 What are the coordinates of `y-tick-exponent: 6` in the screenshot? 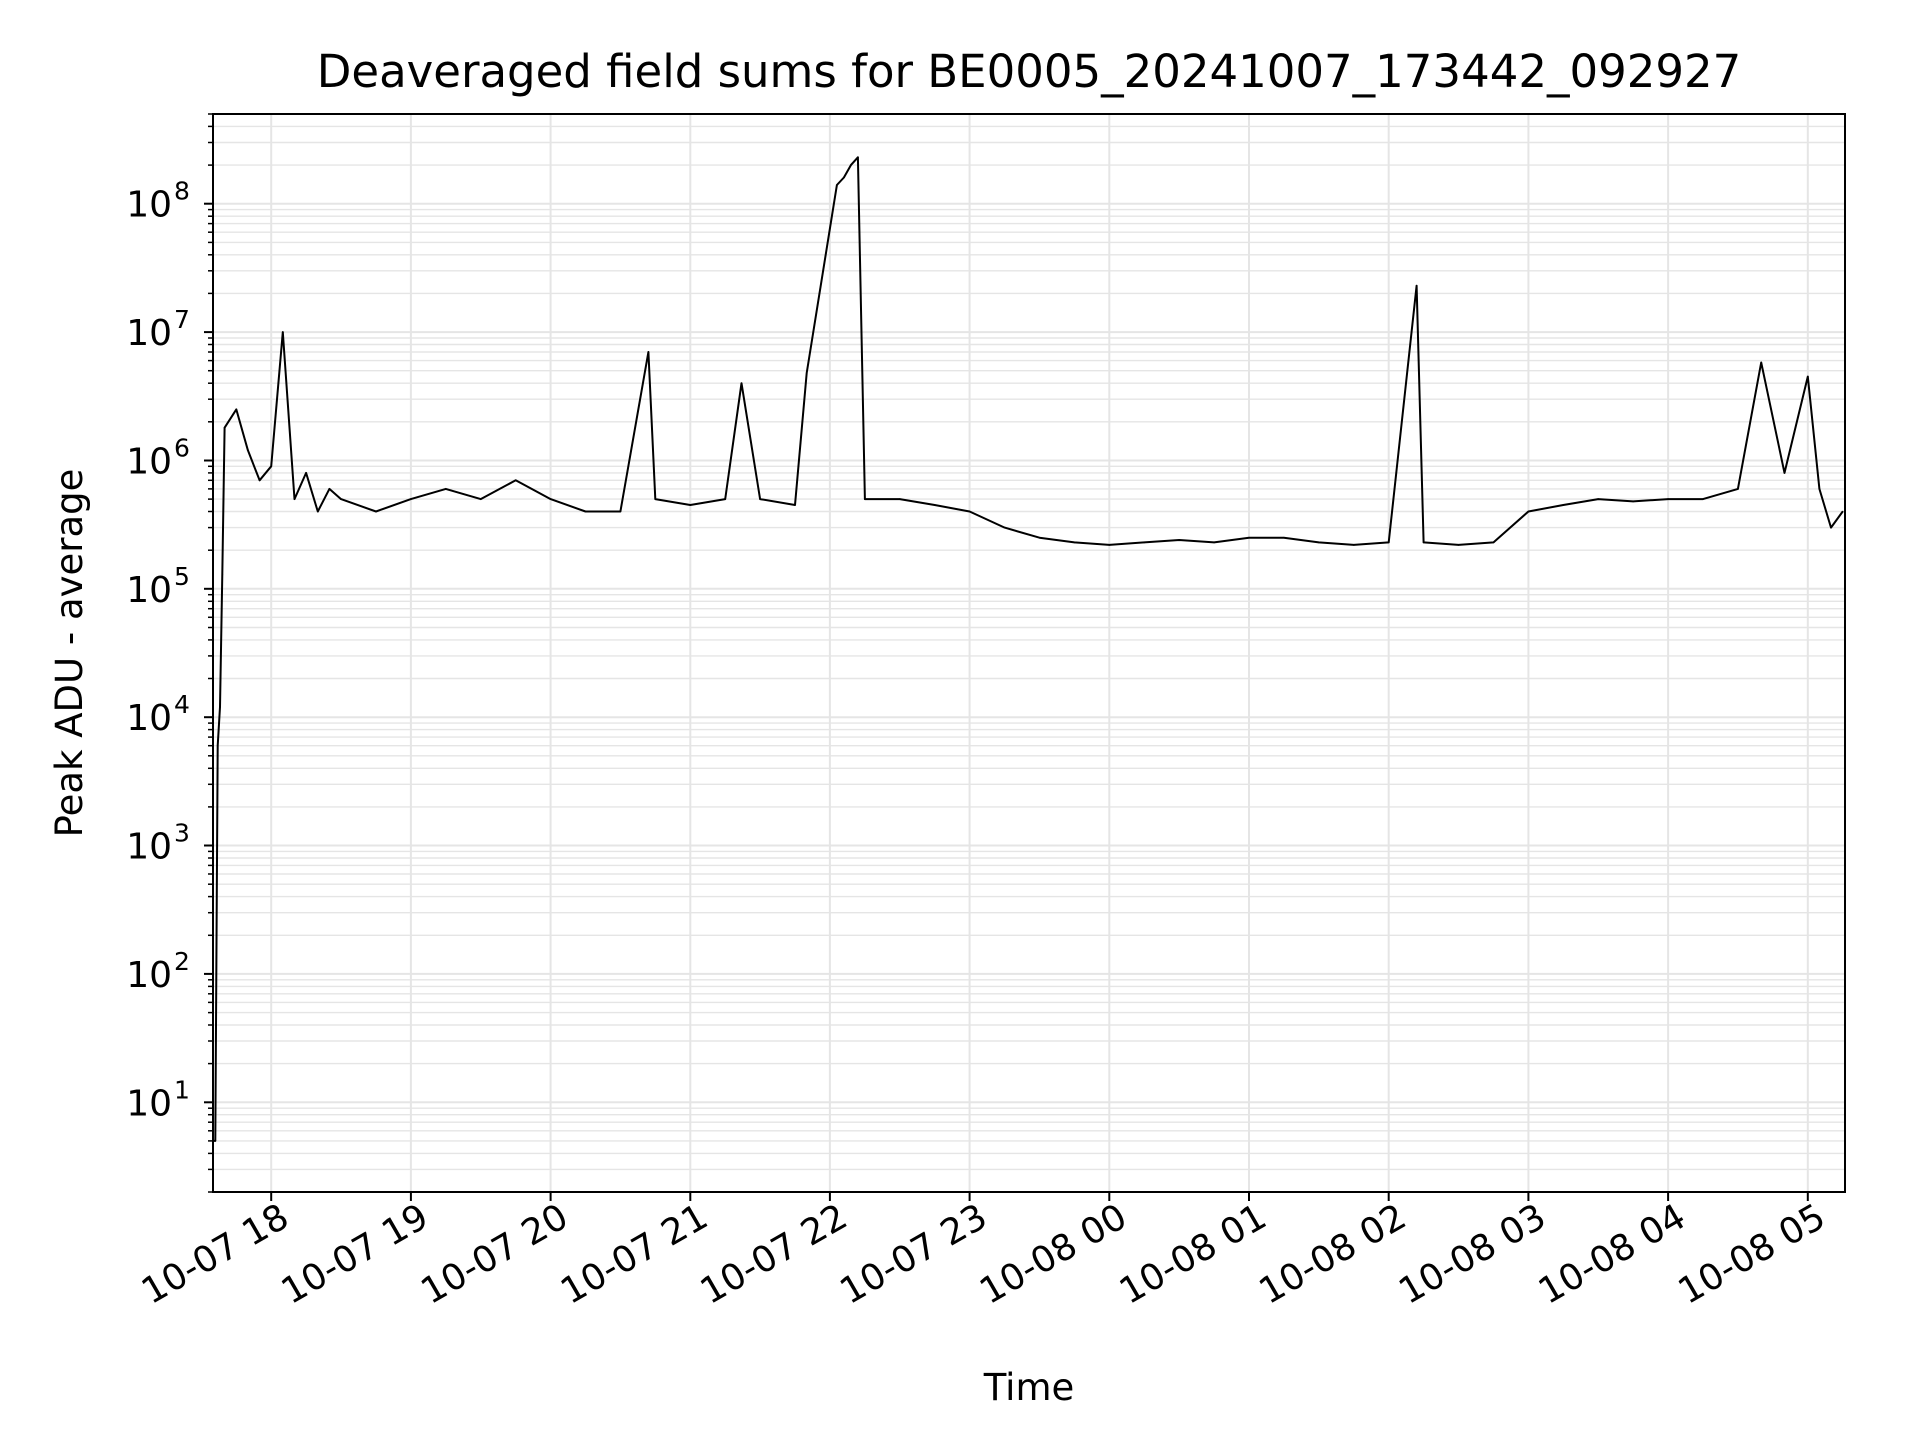 It's located at (182, 448).